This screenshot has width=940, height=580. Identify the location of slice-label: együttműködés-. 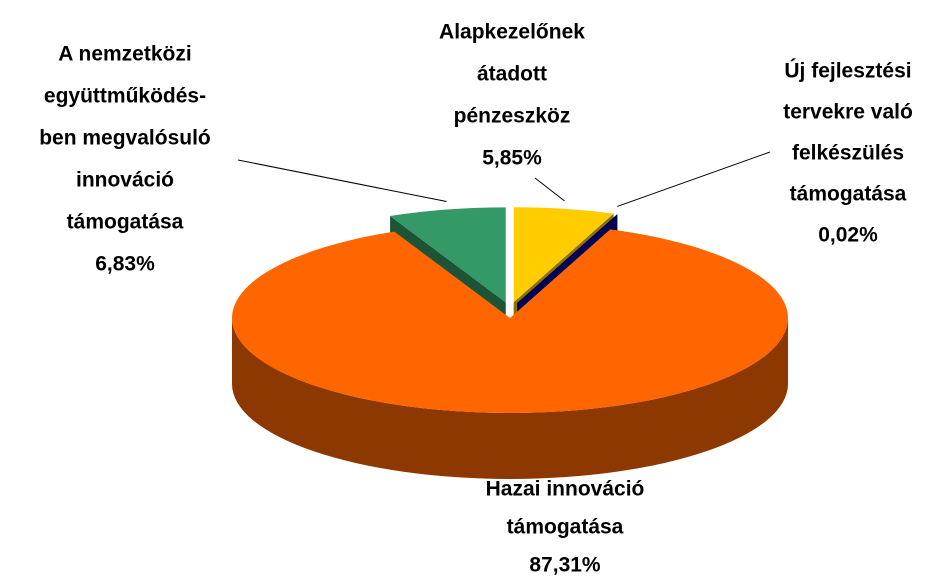
(125, 96).